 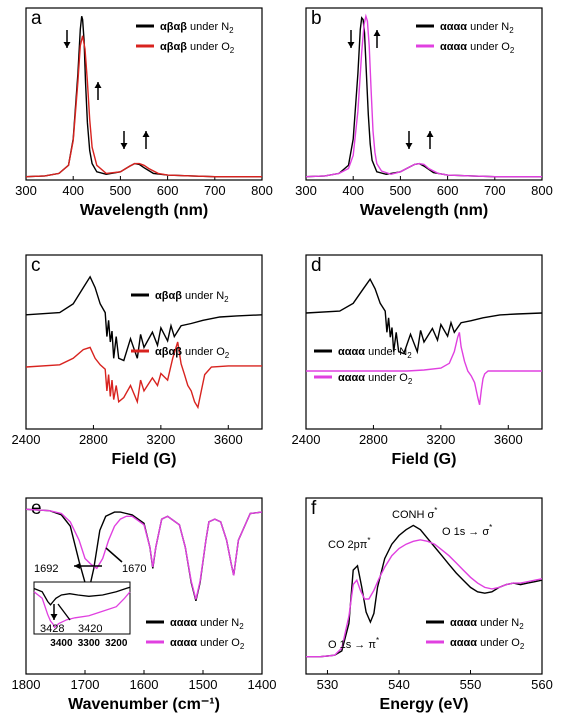 What do you see at coordinates (52, 629) in the screenshot?
I see `inset-annotation: 3428` at bounding box center [52, 629].